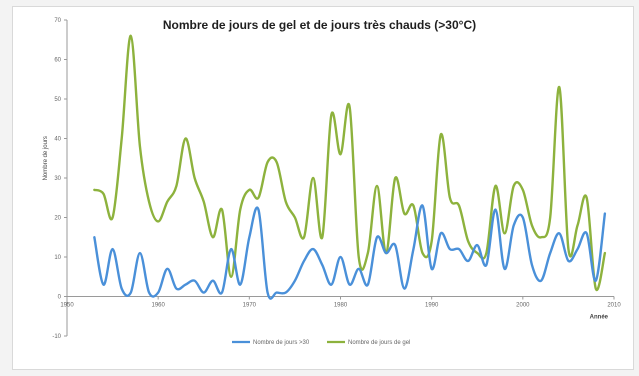  I want to click on y-axis-label: Nombre de jours, so click(46, 158).